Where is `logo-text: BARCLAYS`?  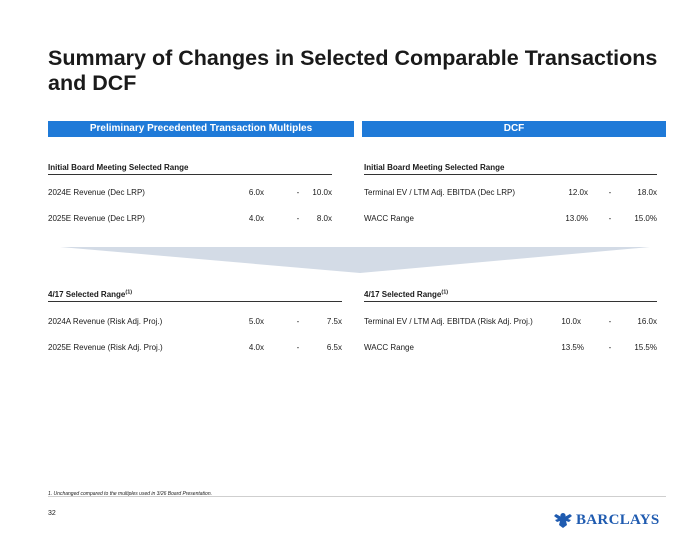
logo-text: BARCLAYS is located at coordinates (618, 519).